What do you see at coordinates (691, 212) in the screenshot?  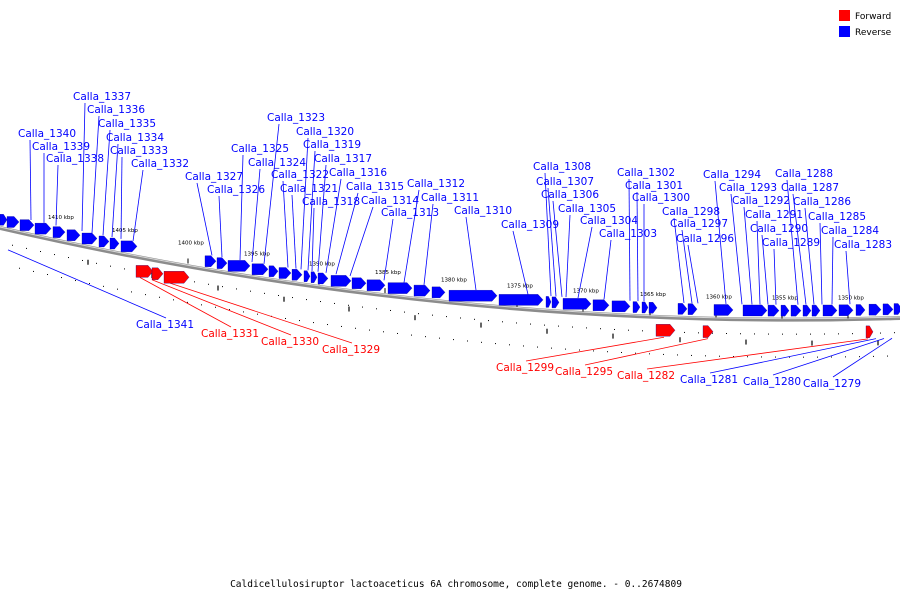 I see `gene-label-reverse: Calla_1298` at bounding box center [691, 212].